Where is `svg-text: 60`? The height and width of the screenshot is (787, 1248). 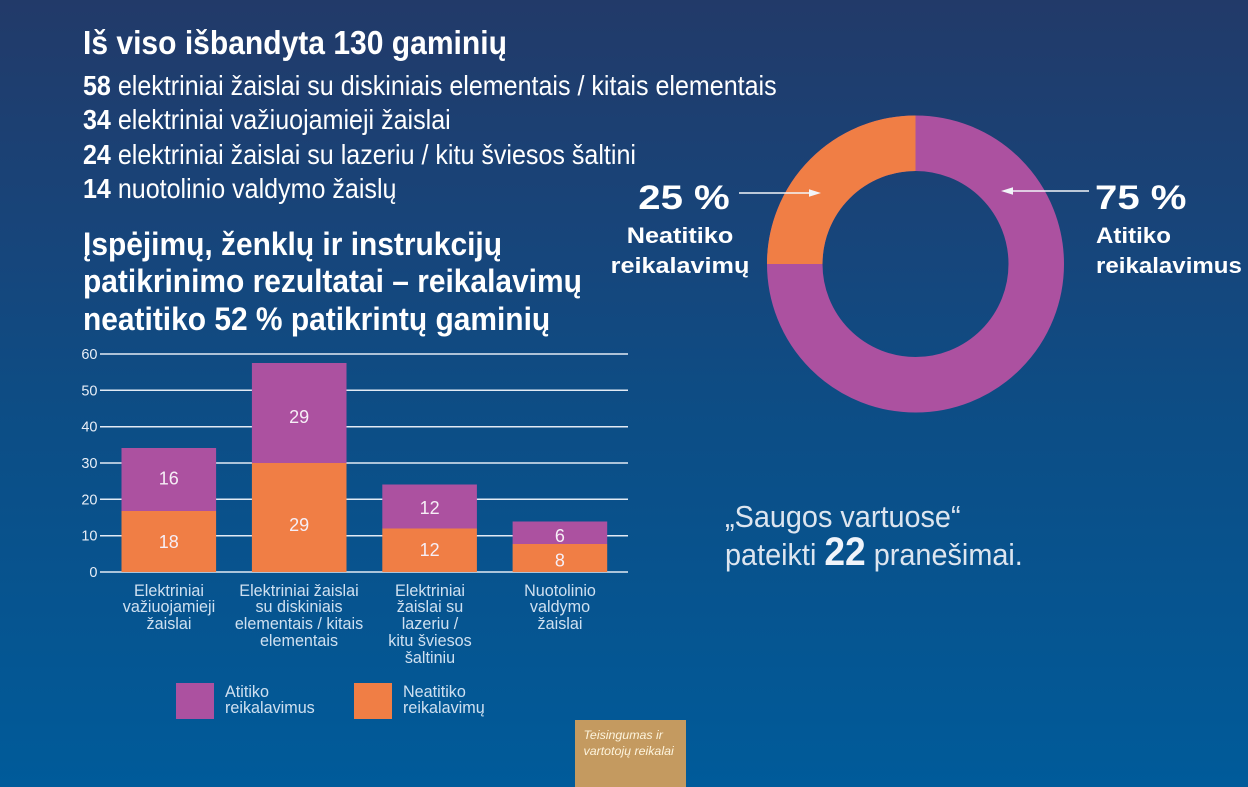 svg-text: 60 is located at coordinates (89, 355).